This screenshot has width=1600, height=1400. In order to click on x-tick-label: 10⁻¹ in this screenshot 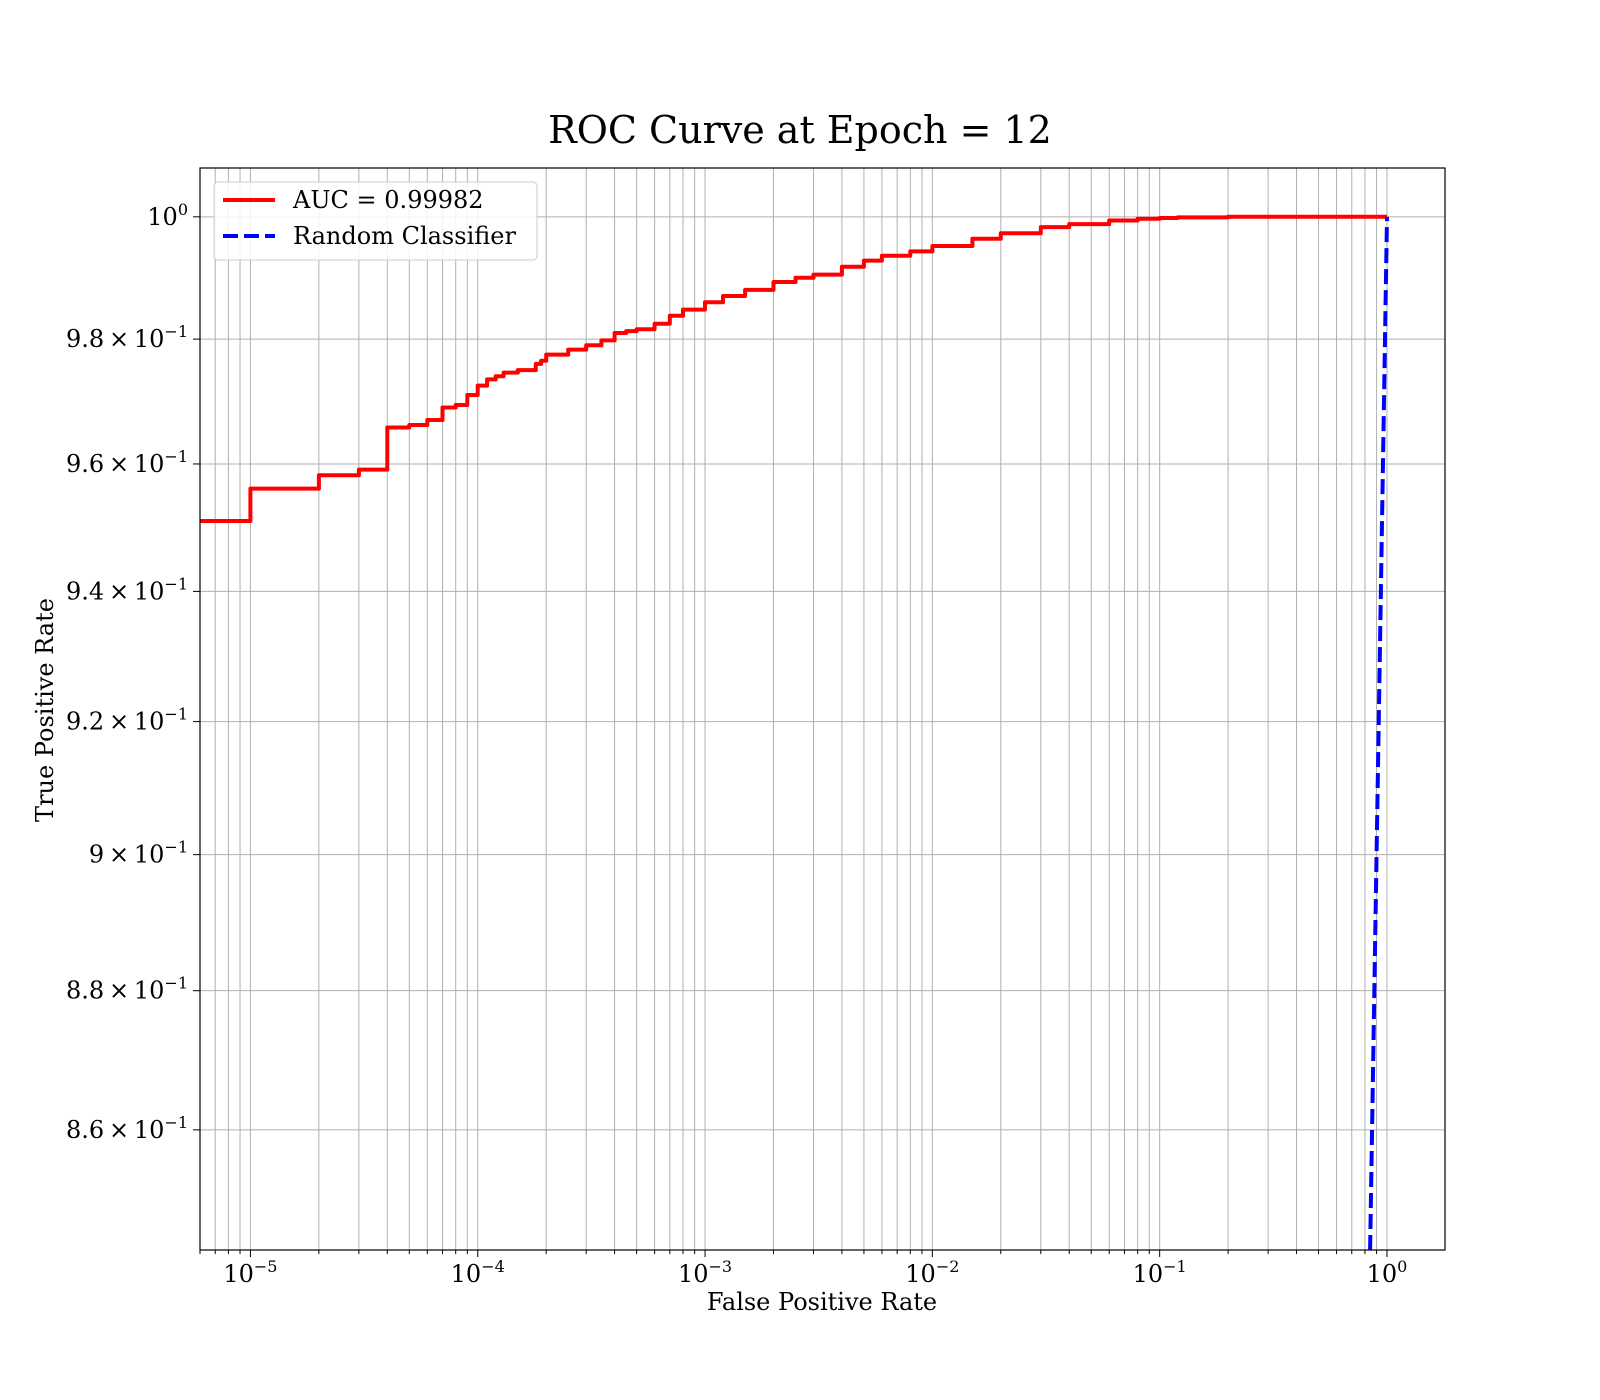, I will do `click(1160, 1272)`.